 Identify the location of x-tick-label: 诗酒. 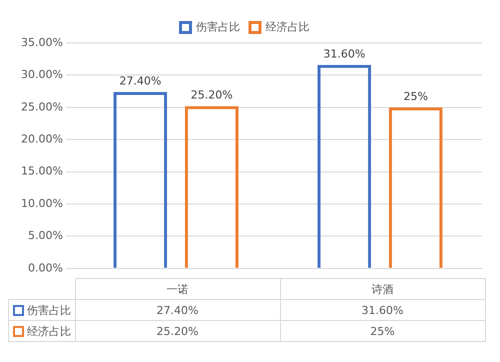
(382, 289).